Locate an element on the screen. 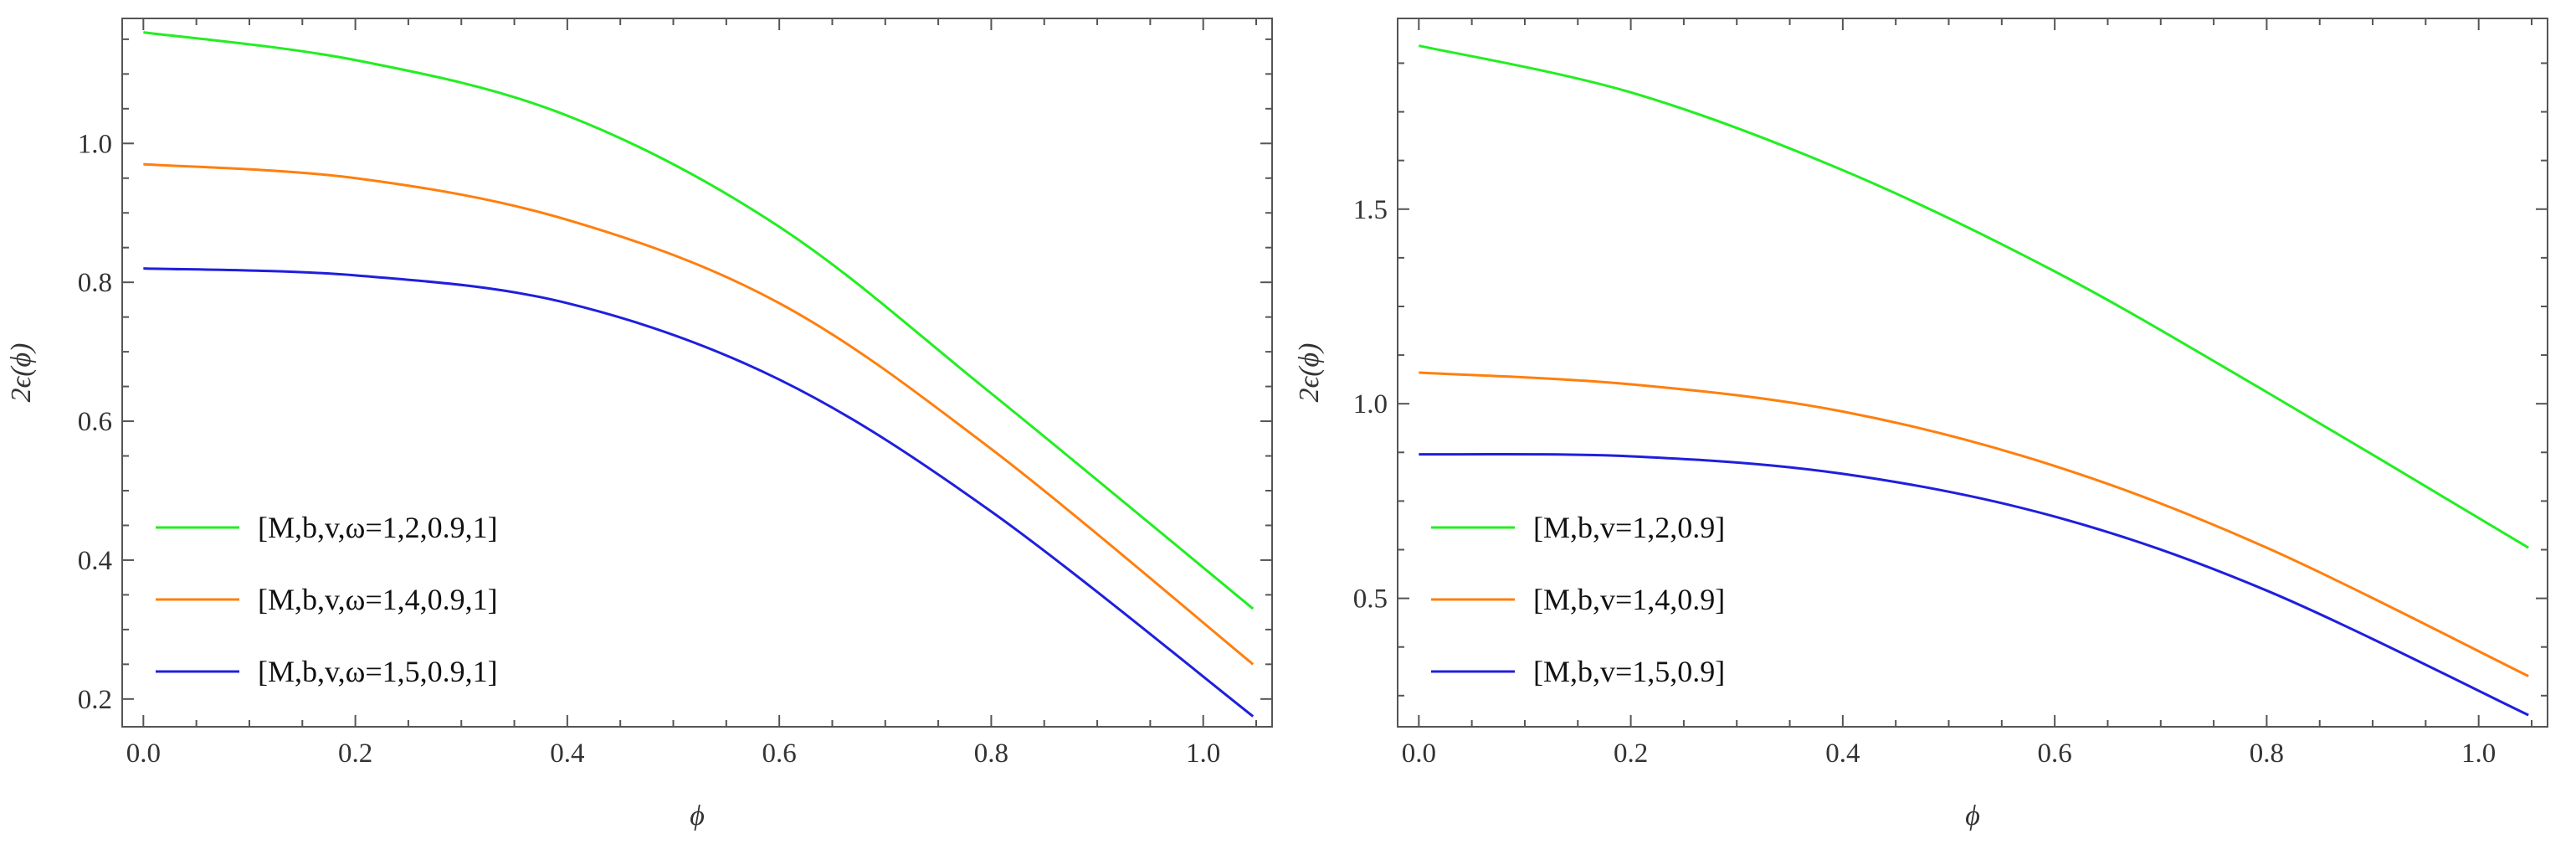 This screenshot has height=844, width=2576. legend-label-3: [M,b,v,ω=1,5,0.9,1] is located at coordinates (378, 671).